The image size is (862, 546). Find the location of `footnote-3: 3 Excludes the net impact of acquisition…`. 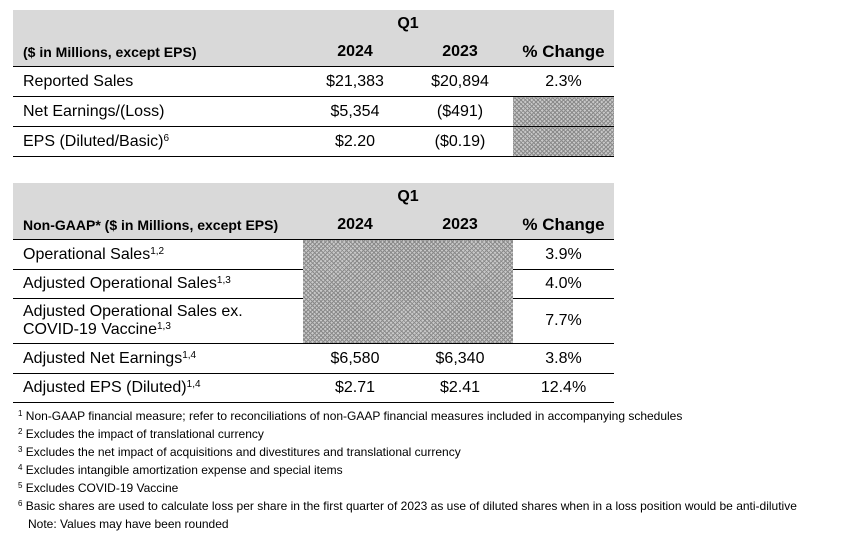

footnote-3: 3 Excludes the net impact of acquisition… is located at coordinates (239, 452).